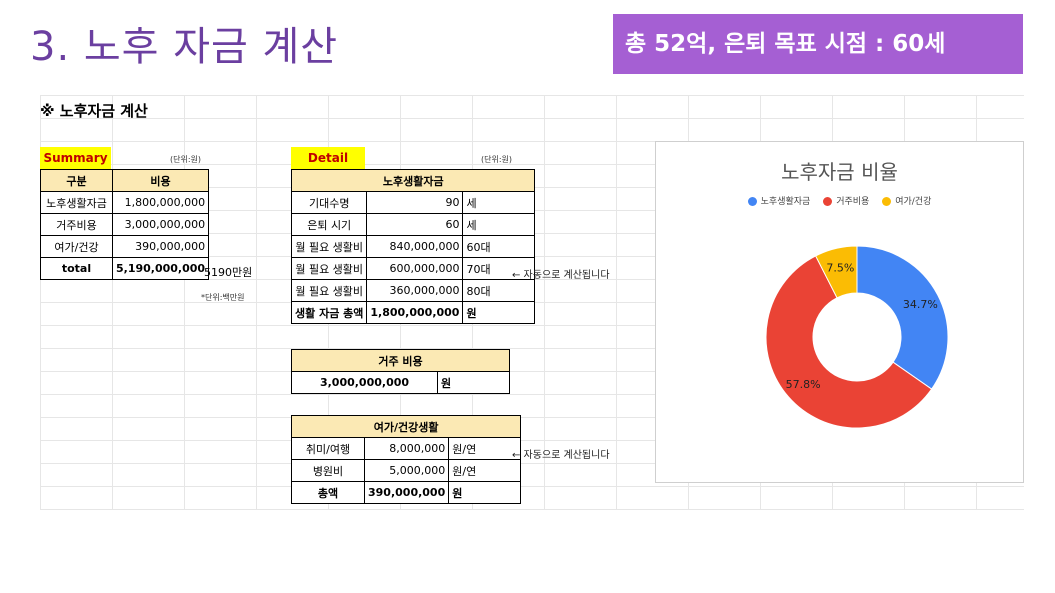 This screenshot has width=1055, height=593. Describe the element at coordinates (184, 47) in the screenshot. I see `slide-title: 3. 노후 자금 계산` at that location.